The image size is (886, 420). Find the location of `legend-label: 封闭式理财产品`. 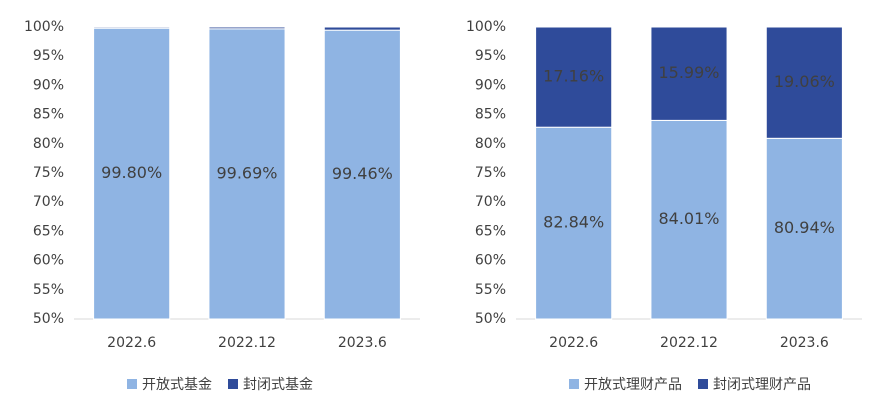

legend-label: 封闭式理财产品 is located at coordinates (762, 385).